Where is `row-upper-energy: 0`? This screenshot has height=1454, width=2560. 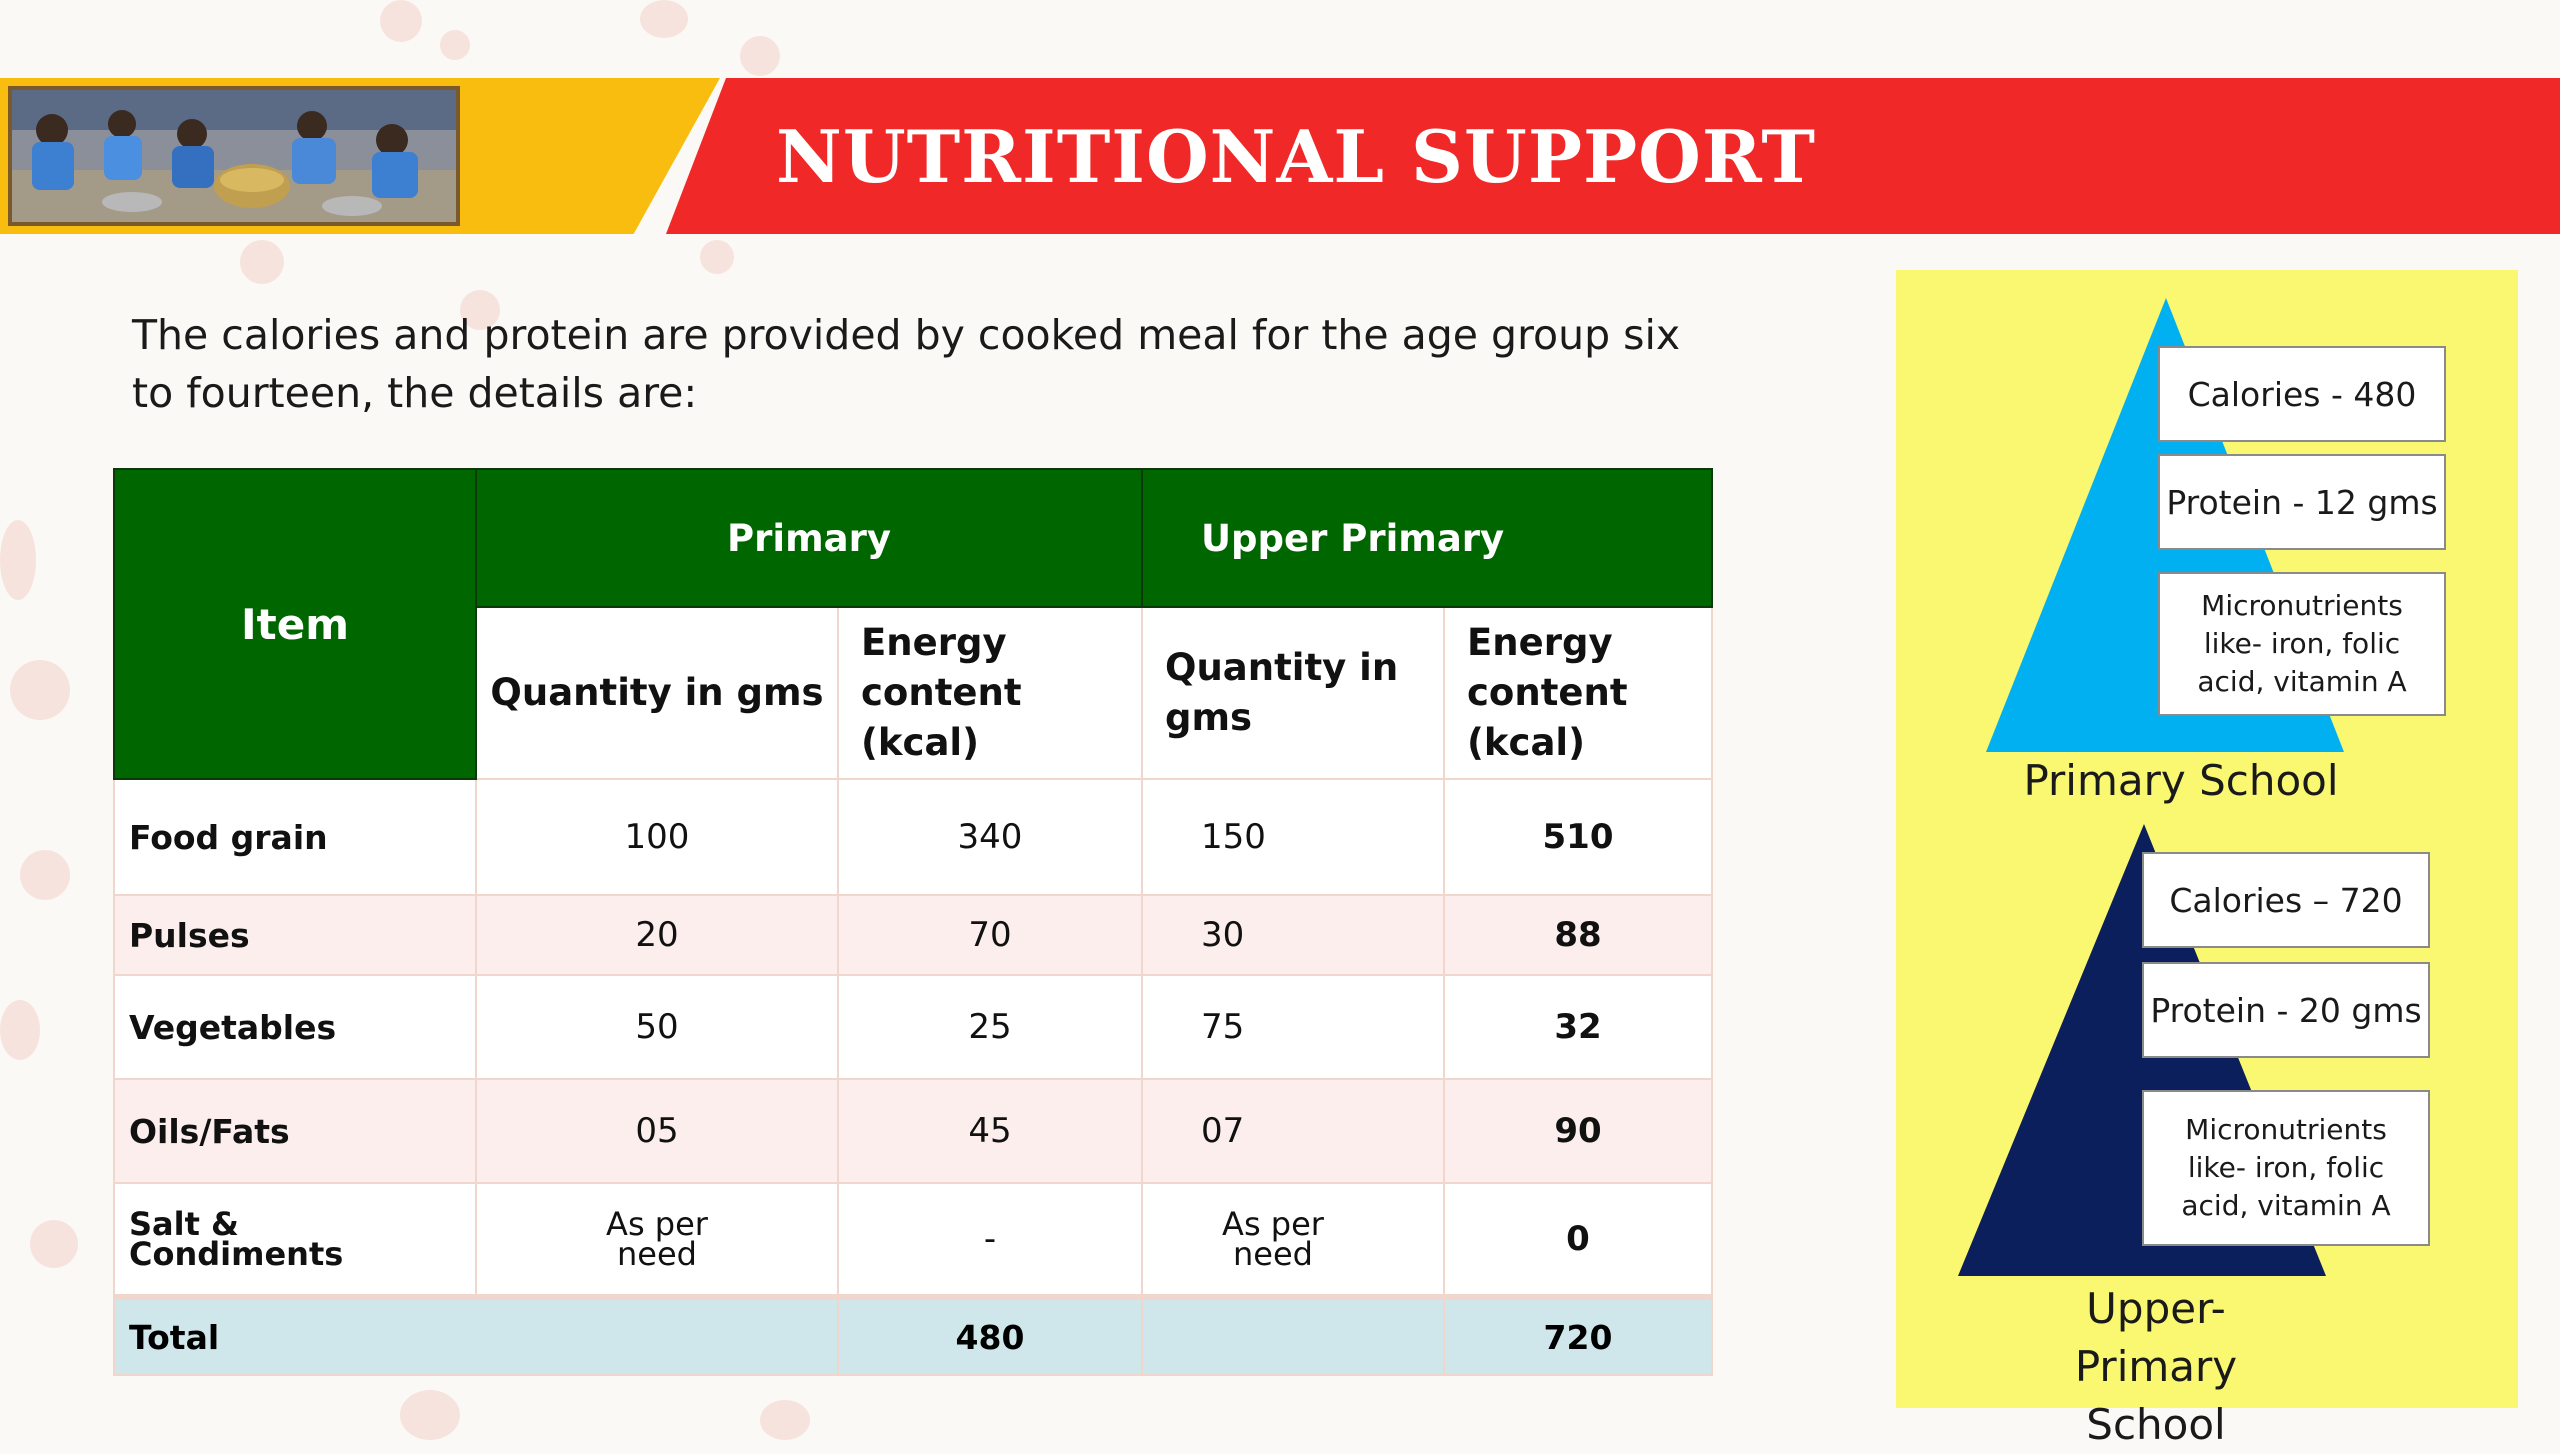 row-upper-energy: 0 is located at coordinates (1578, 1240).